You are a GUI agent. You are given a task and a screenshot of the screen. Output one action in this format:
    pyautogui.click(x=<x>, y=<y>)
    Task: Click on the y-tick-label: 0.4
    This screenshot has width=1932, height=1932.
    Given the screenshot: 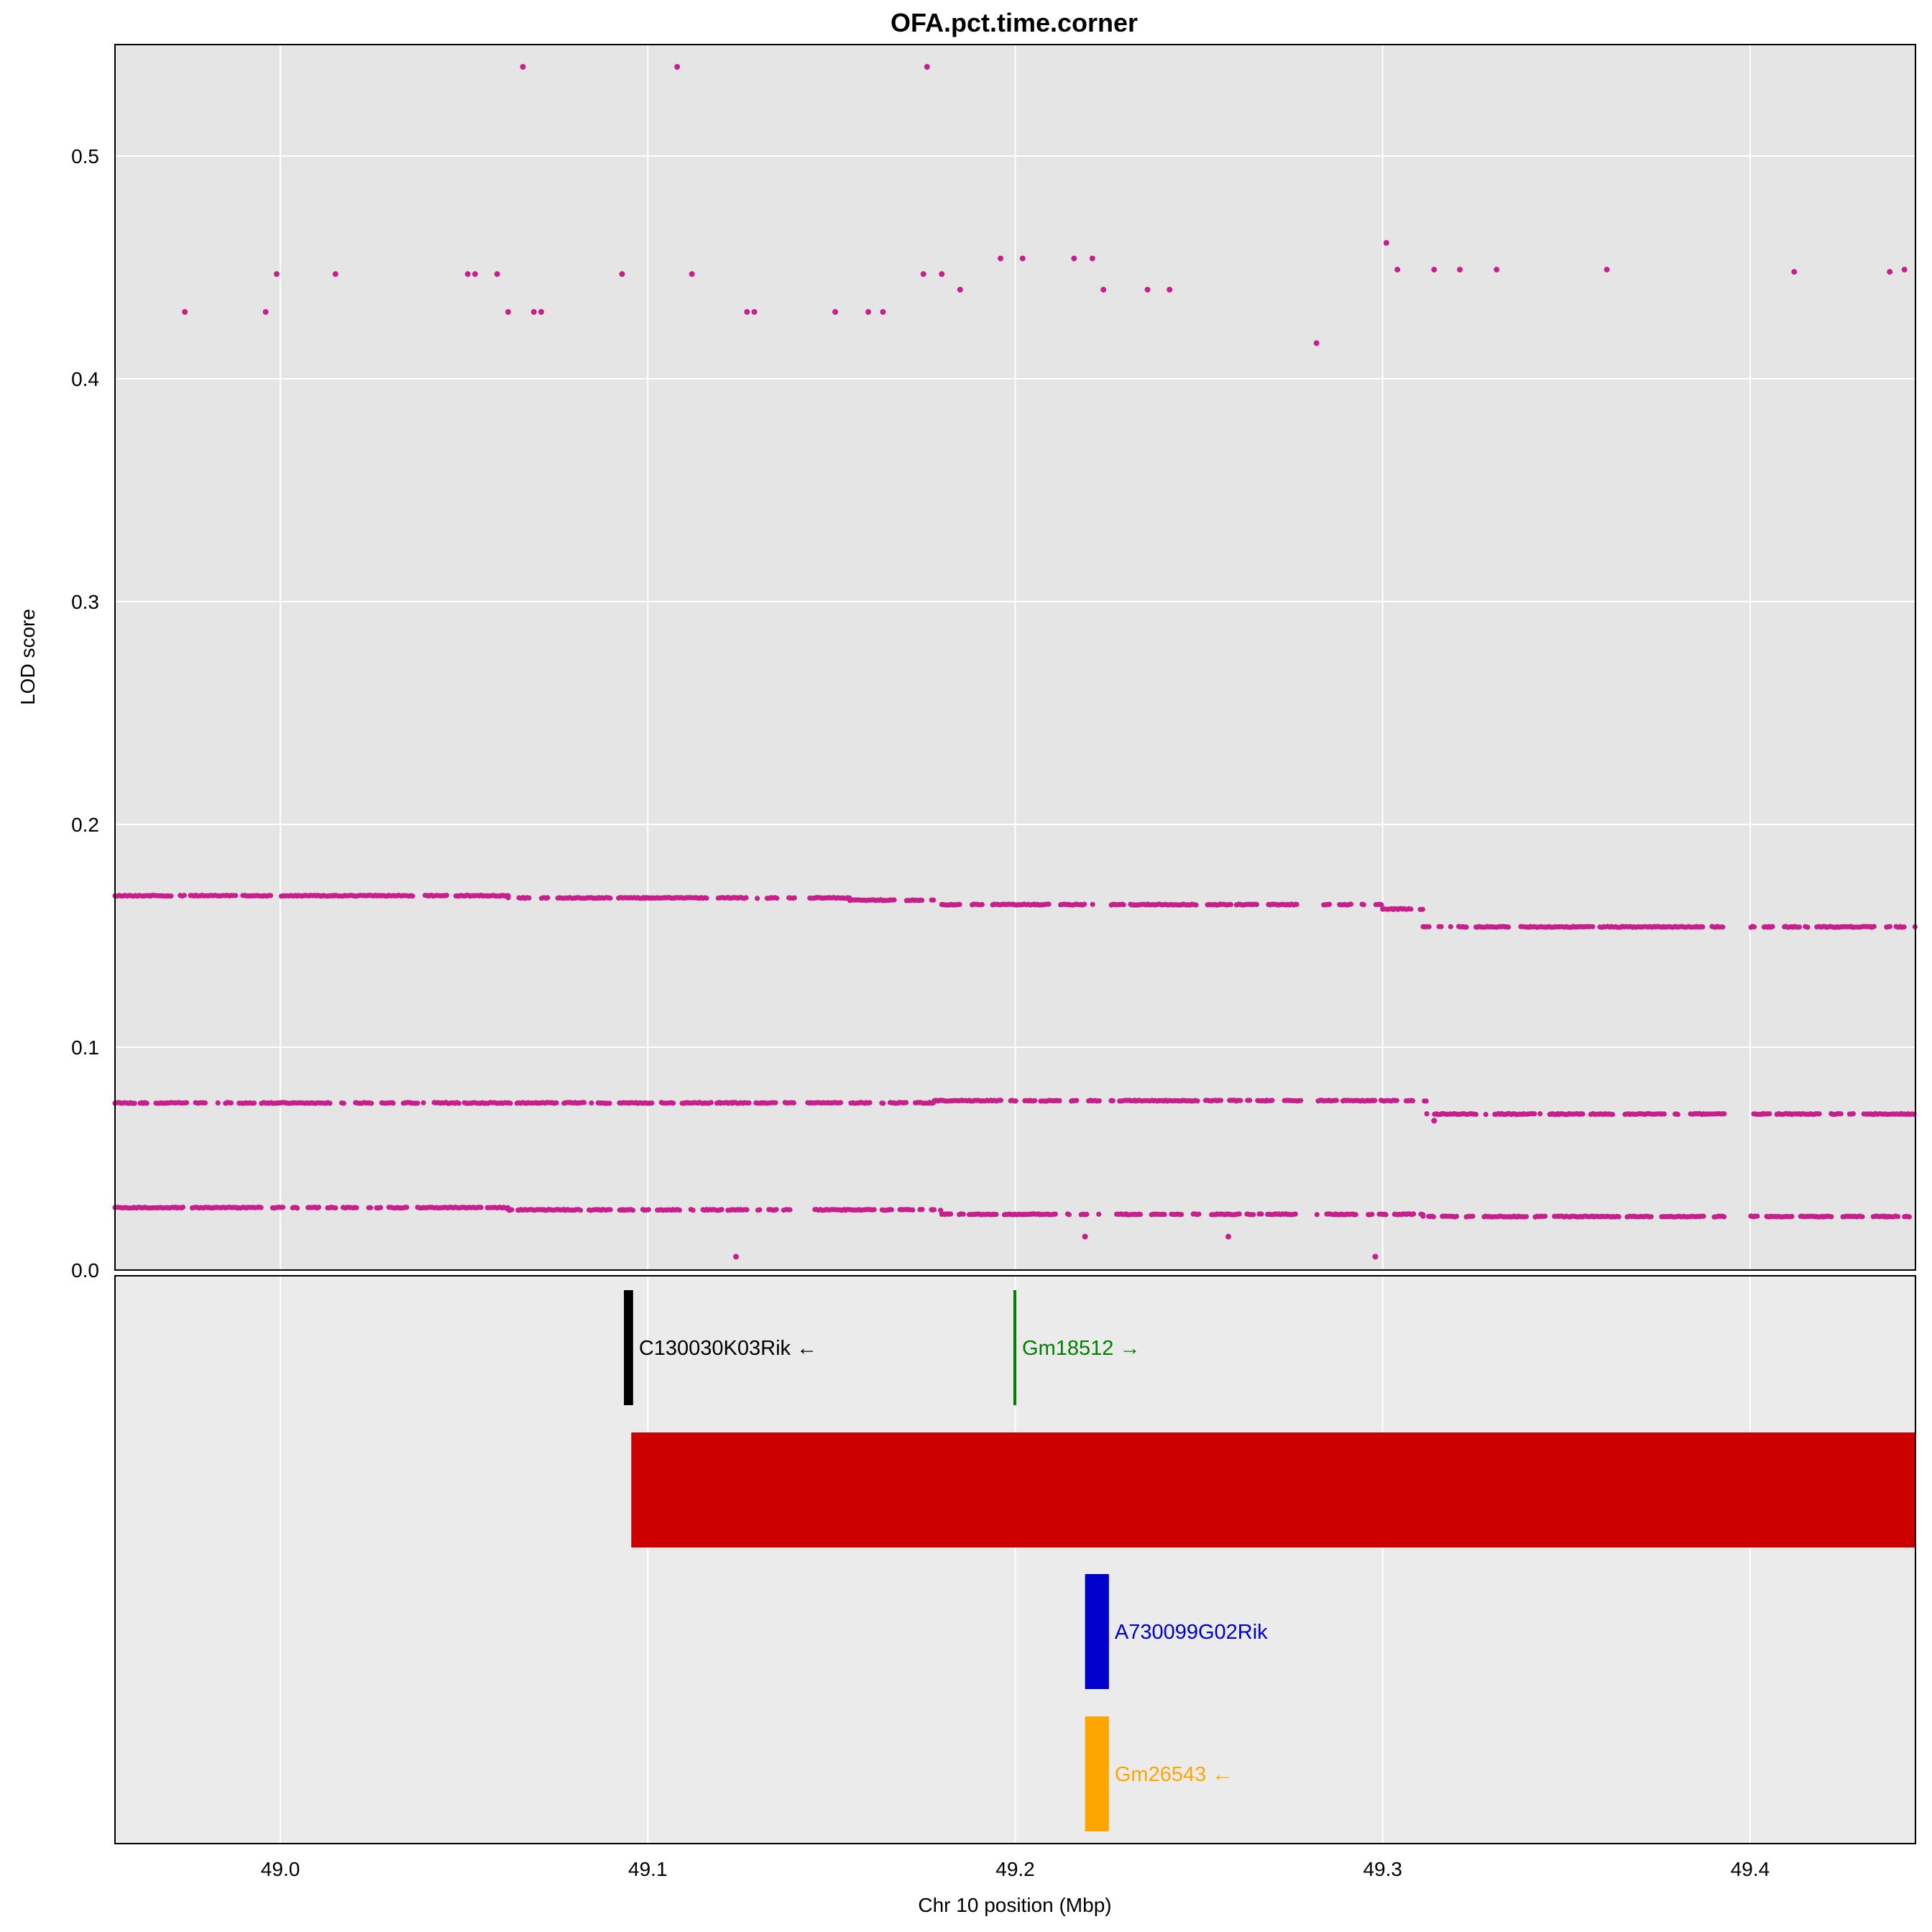 What is the action you would take?
    pyautogui.click(x=85, y=379)
    